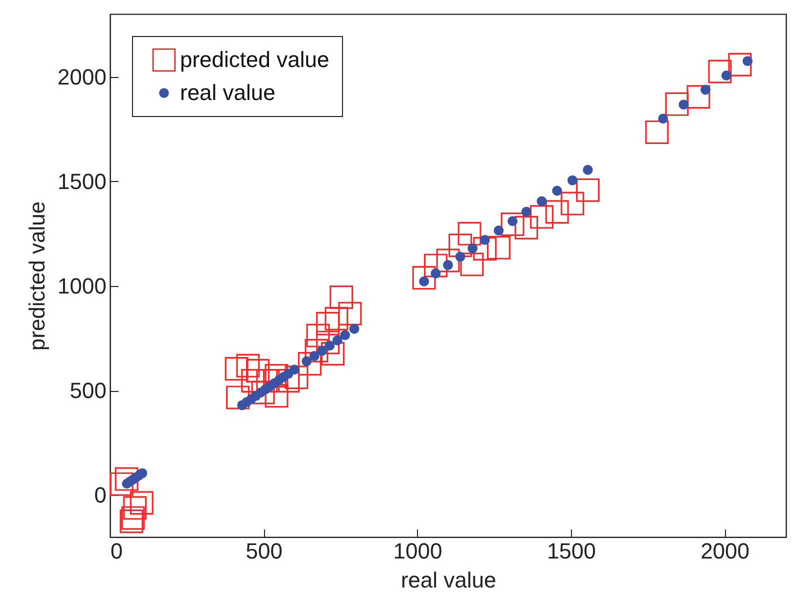 This screenshot has height=610, width=795. I want to click on x-tick-label: 500, so click(264, 551).